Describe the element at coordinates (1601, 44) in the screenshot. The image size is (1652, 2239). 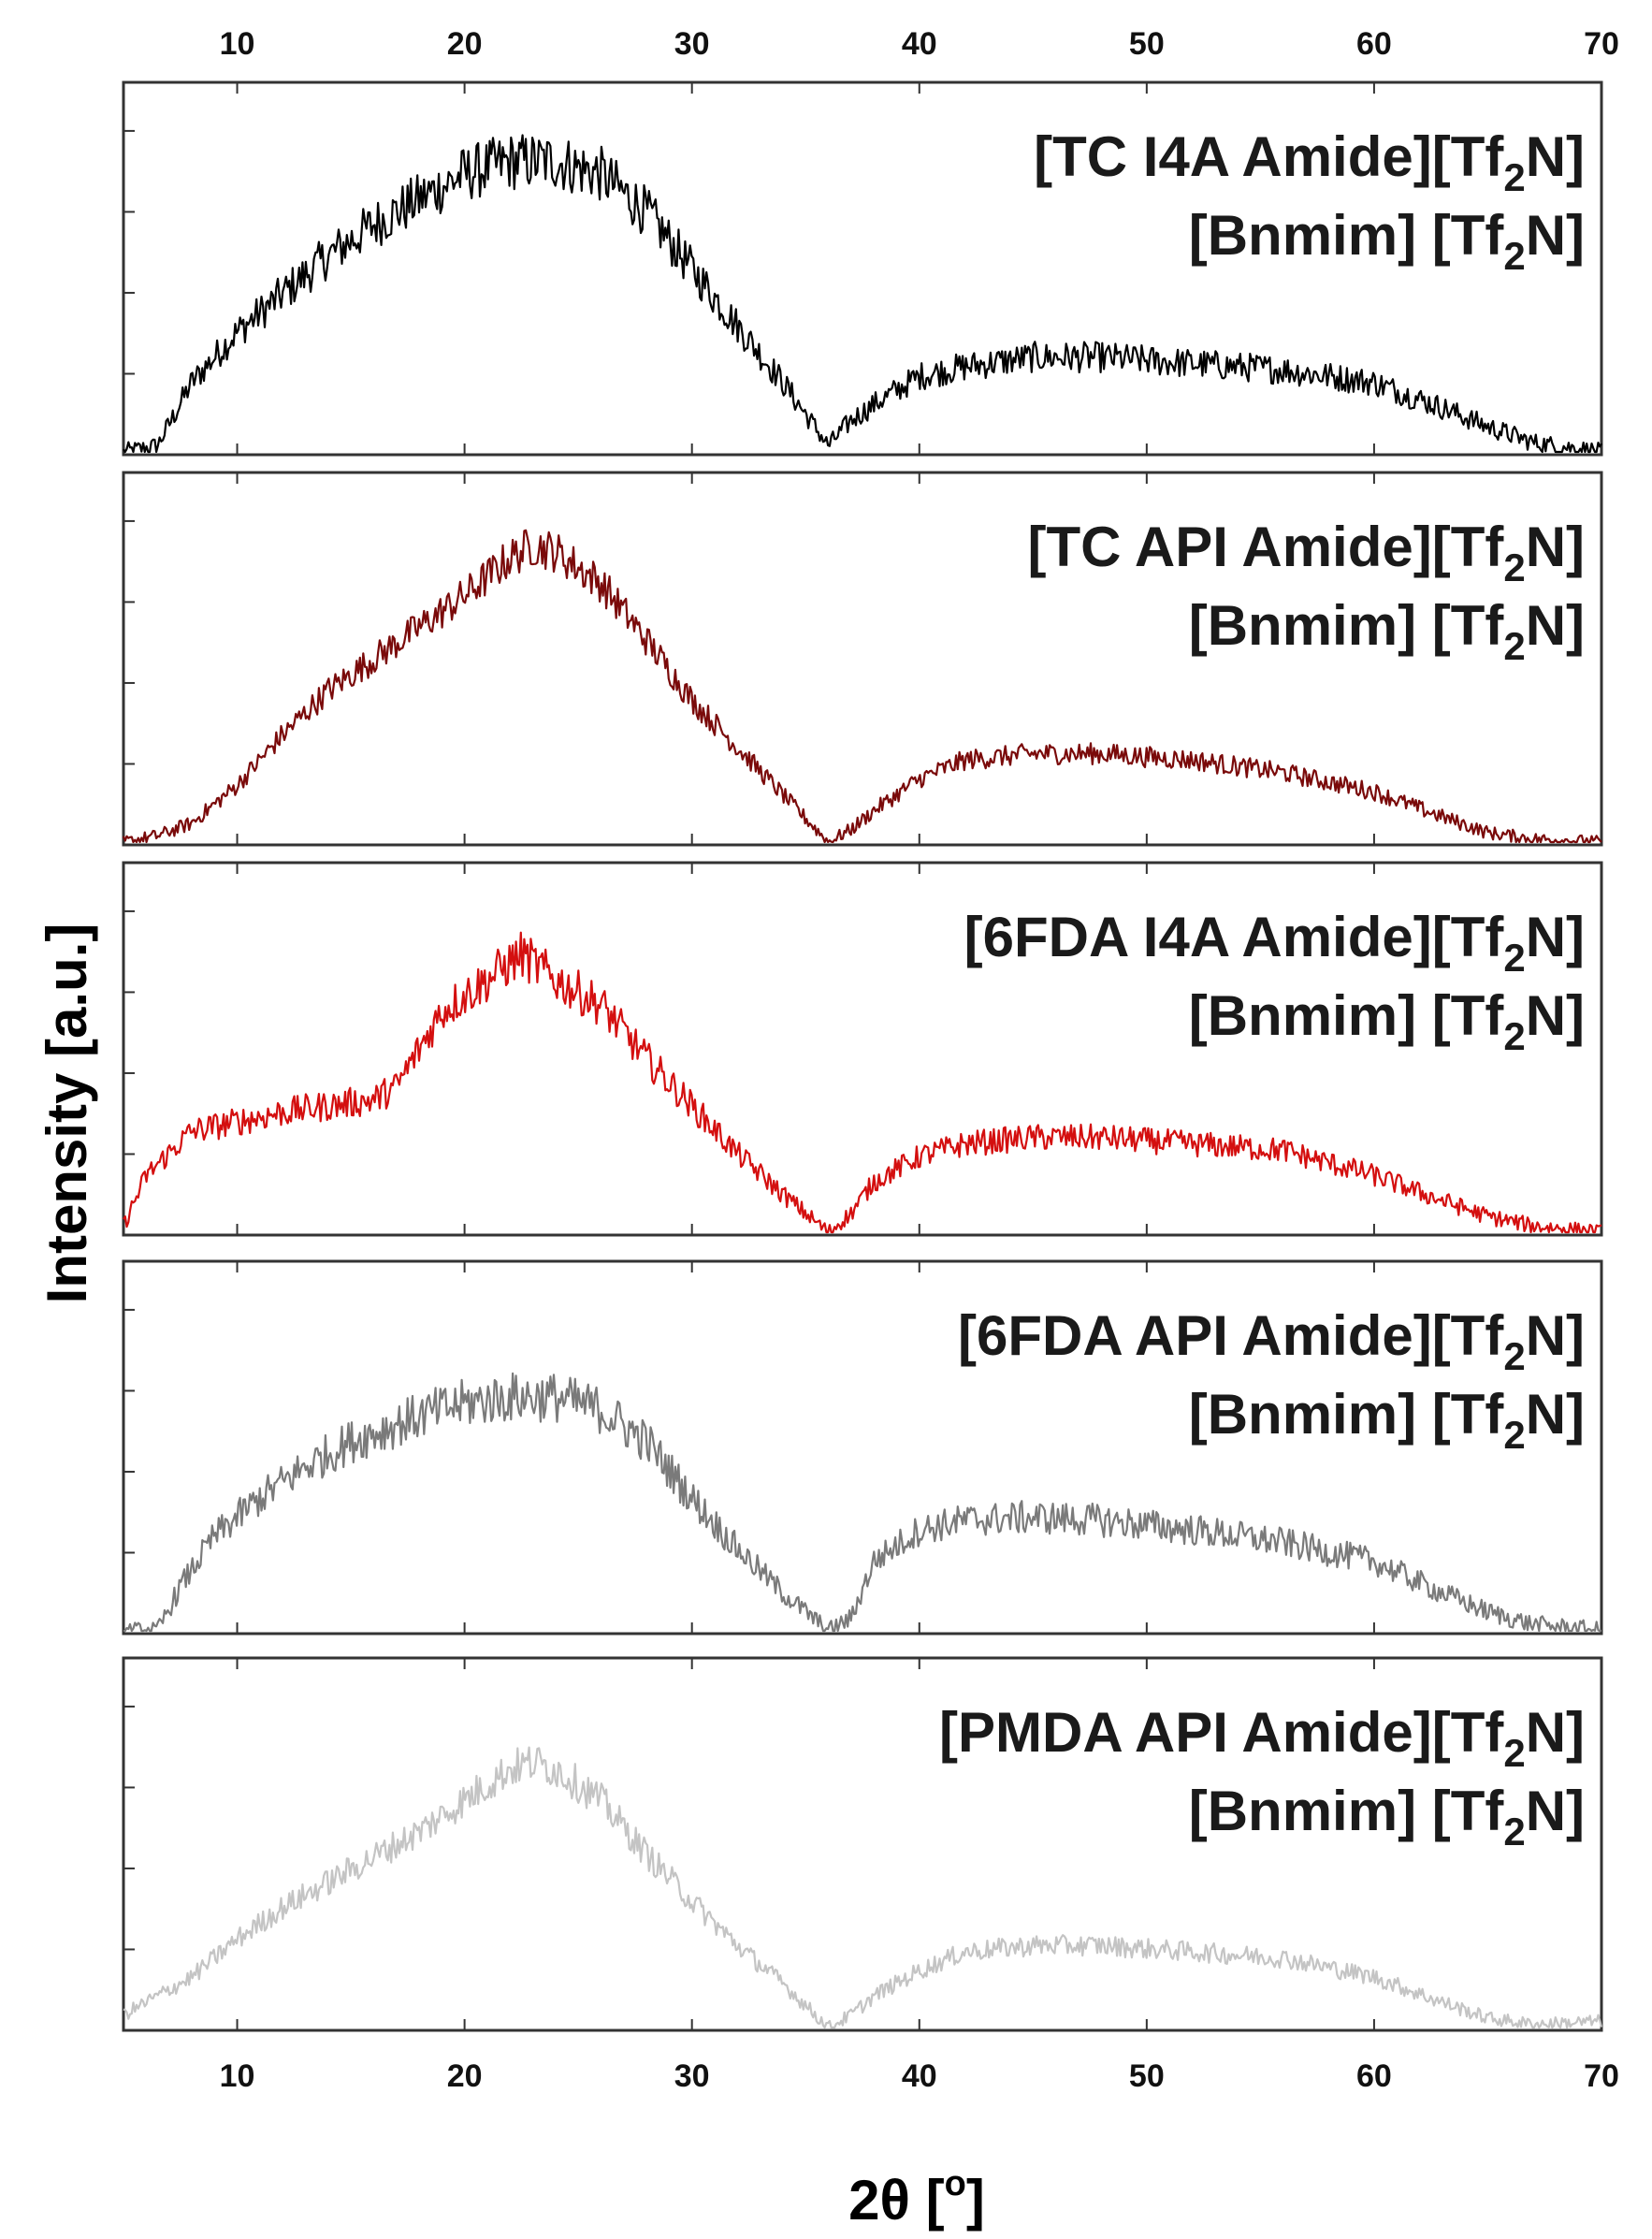
I see `top-x-tick-label: 70` at that location.